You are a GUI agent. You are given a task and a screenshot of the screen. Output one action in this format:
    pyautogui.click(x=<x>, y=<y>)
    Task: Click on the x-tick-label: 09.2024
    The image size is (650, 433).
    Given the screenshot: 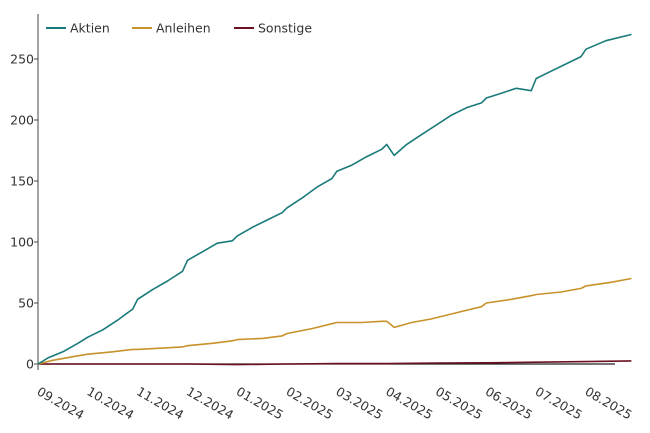 What is the action you would take?
    pyautogui.click(x=61, y=403)
    